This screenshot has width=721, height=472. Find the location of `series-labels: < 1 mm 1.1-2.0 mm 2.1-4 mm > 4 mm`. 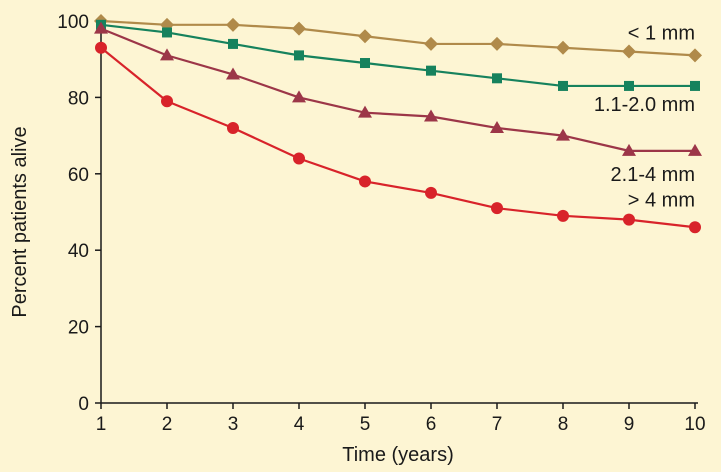

series-labels: < 1 mm 1.1-2.0 mm 2.1-4 mm > 4 mm is located at coordinates (644, 116).